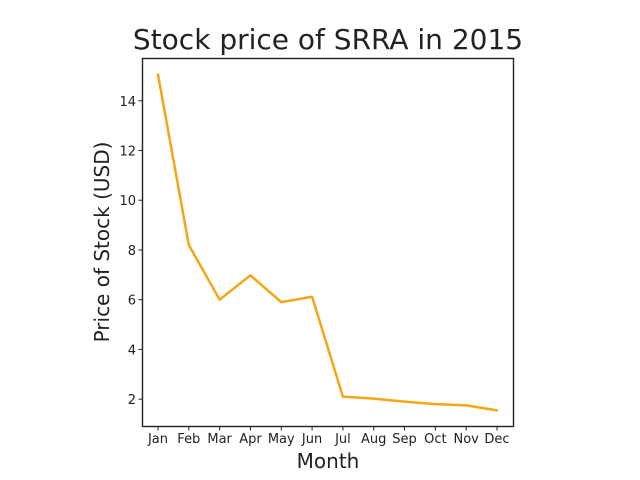 This screenshot has height=480, width=640. I want to click on x-tick-label: Aug, so click(373, 439).